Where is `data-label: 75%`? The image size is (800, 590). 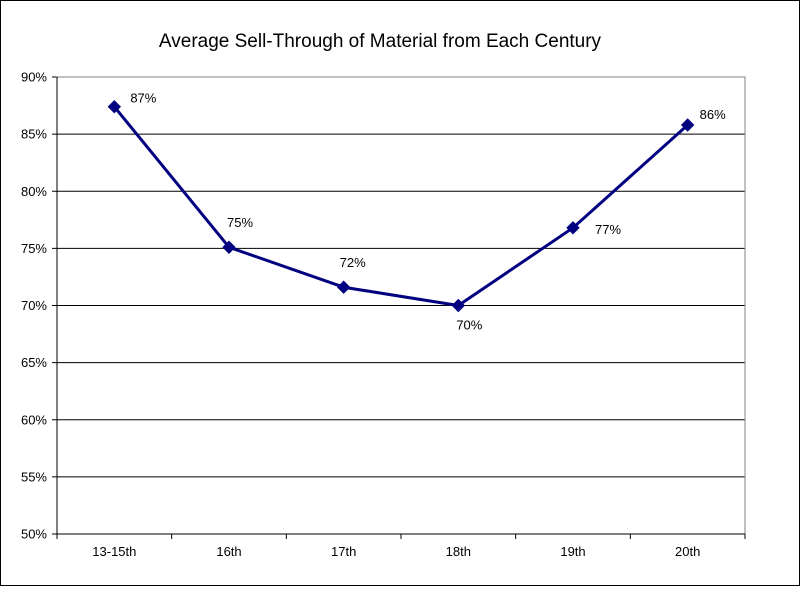
data-label: 75% is located at coordinates (240, 222).